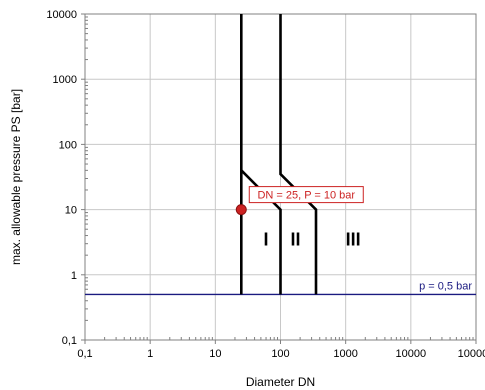 The width and height of the screenshot is (485, 390). I want to click on point-layer: DN = 25, P = 10 bar, so click(299, 201).